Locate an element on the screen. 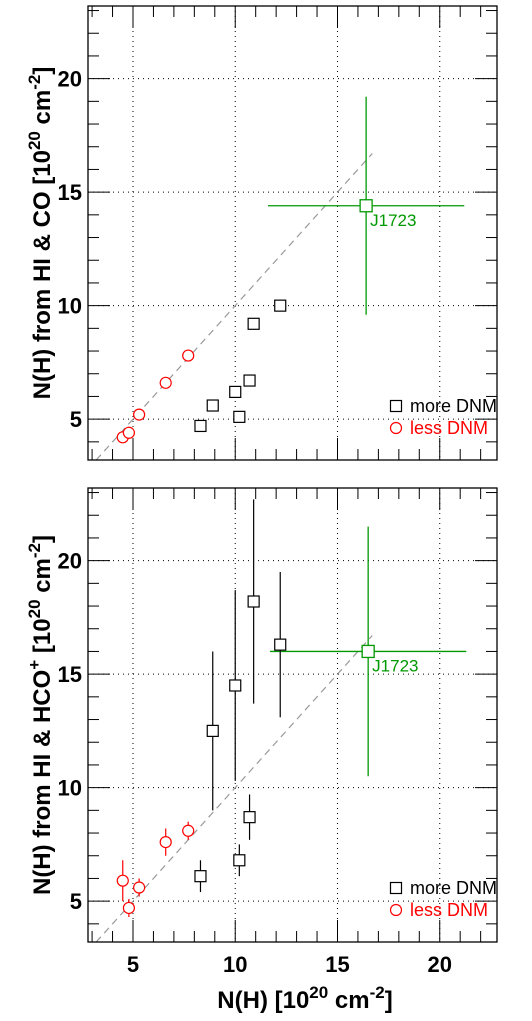 This screenshot has width=532, height=1021. x-tick-label: 15 is located at coordinates (337, 964).